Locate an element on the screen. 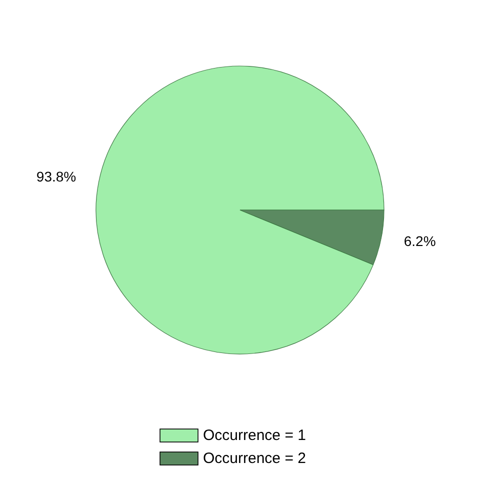 The height and width of the screenshot is (480, 480). legend-label: Occurrence = 2 is located at coordinates (254, 458).